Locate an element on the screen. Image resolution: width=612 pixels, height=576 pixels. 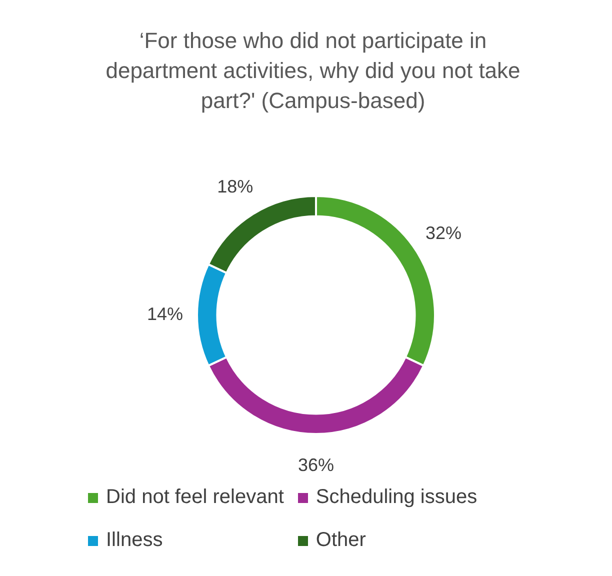
legend-label: Other is located at coordinates (341, 540).